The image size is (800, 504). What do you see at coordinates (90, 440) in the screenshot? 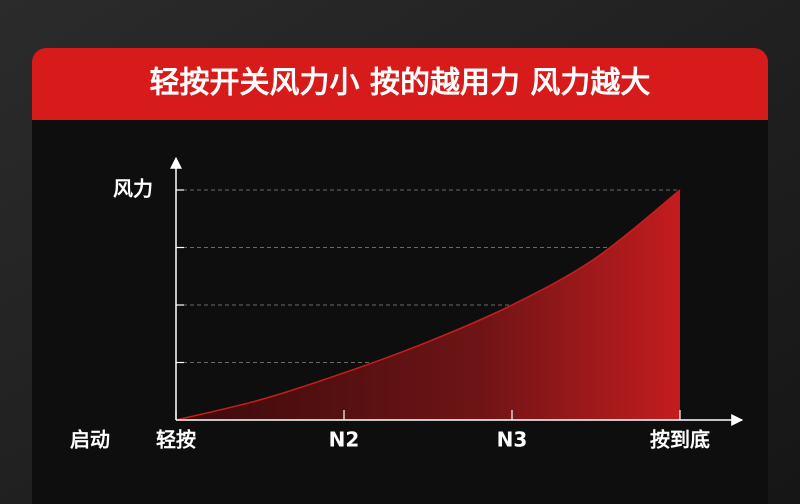
I see `origin-label: 启动` at bounding box center [90, 440].